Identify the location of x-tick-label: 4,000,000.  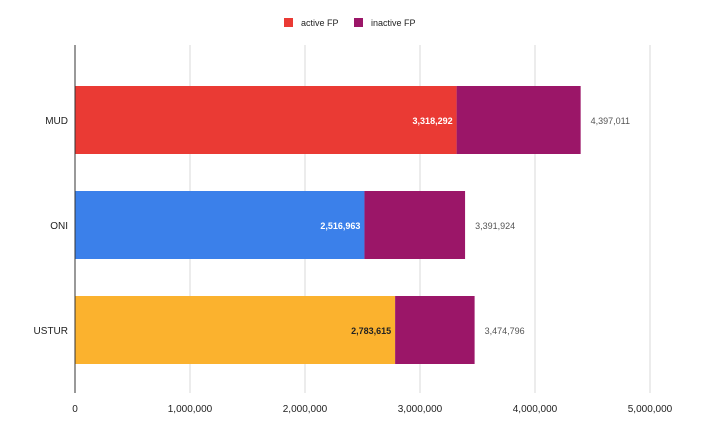
(535, 409).